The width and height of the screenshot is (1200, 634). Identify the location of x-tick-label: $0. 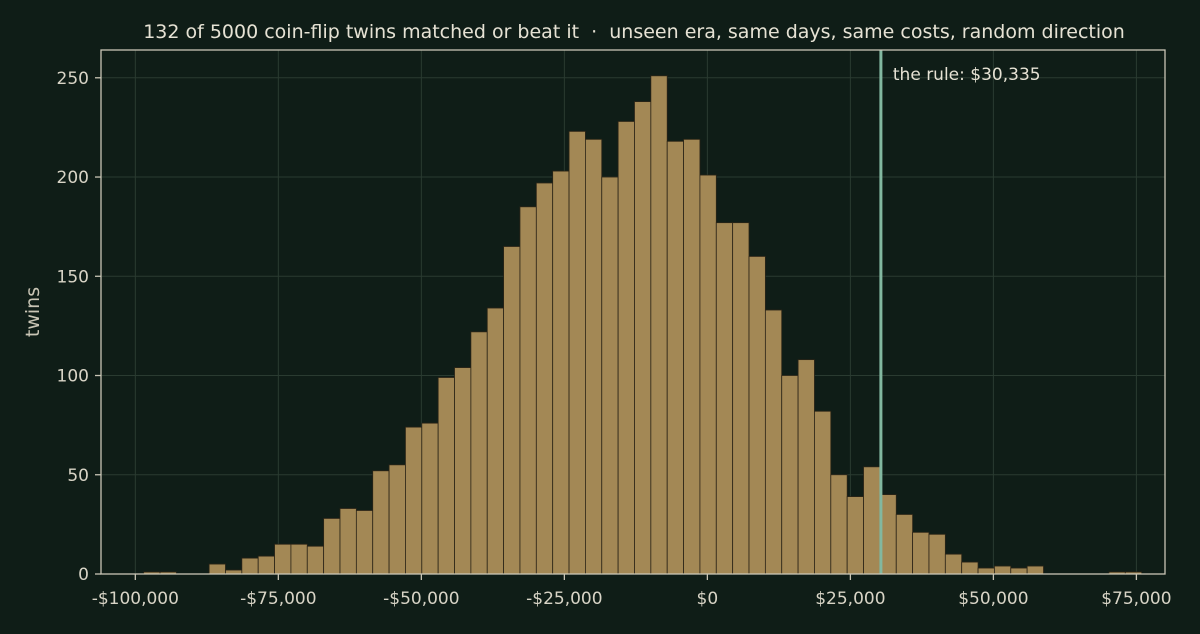
(708, 599).